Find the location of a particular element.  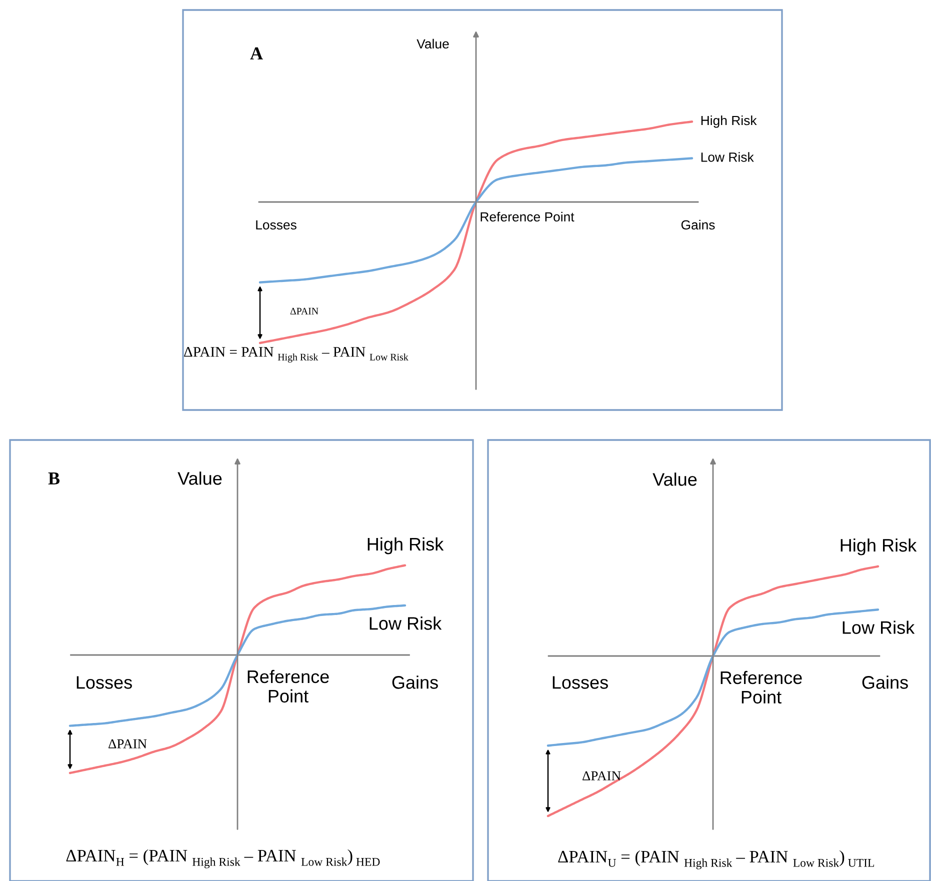

chart-title: B is located at coordinates (54, 478).